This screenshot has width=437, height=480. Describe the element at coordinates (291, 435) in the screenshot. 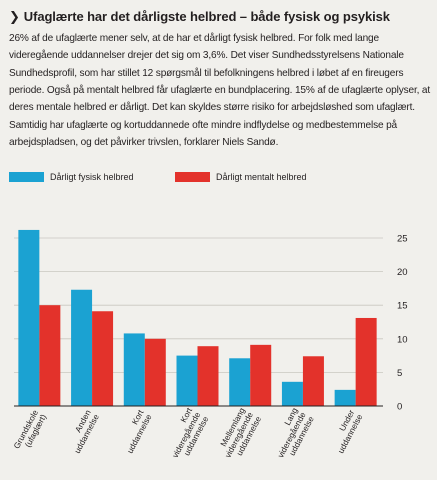

I see `x-tick-label: Langvideregåendeuddannelse` at that location.